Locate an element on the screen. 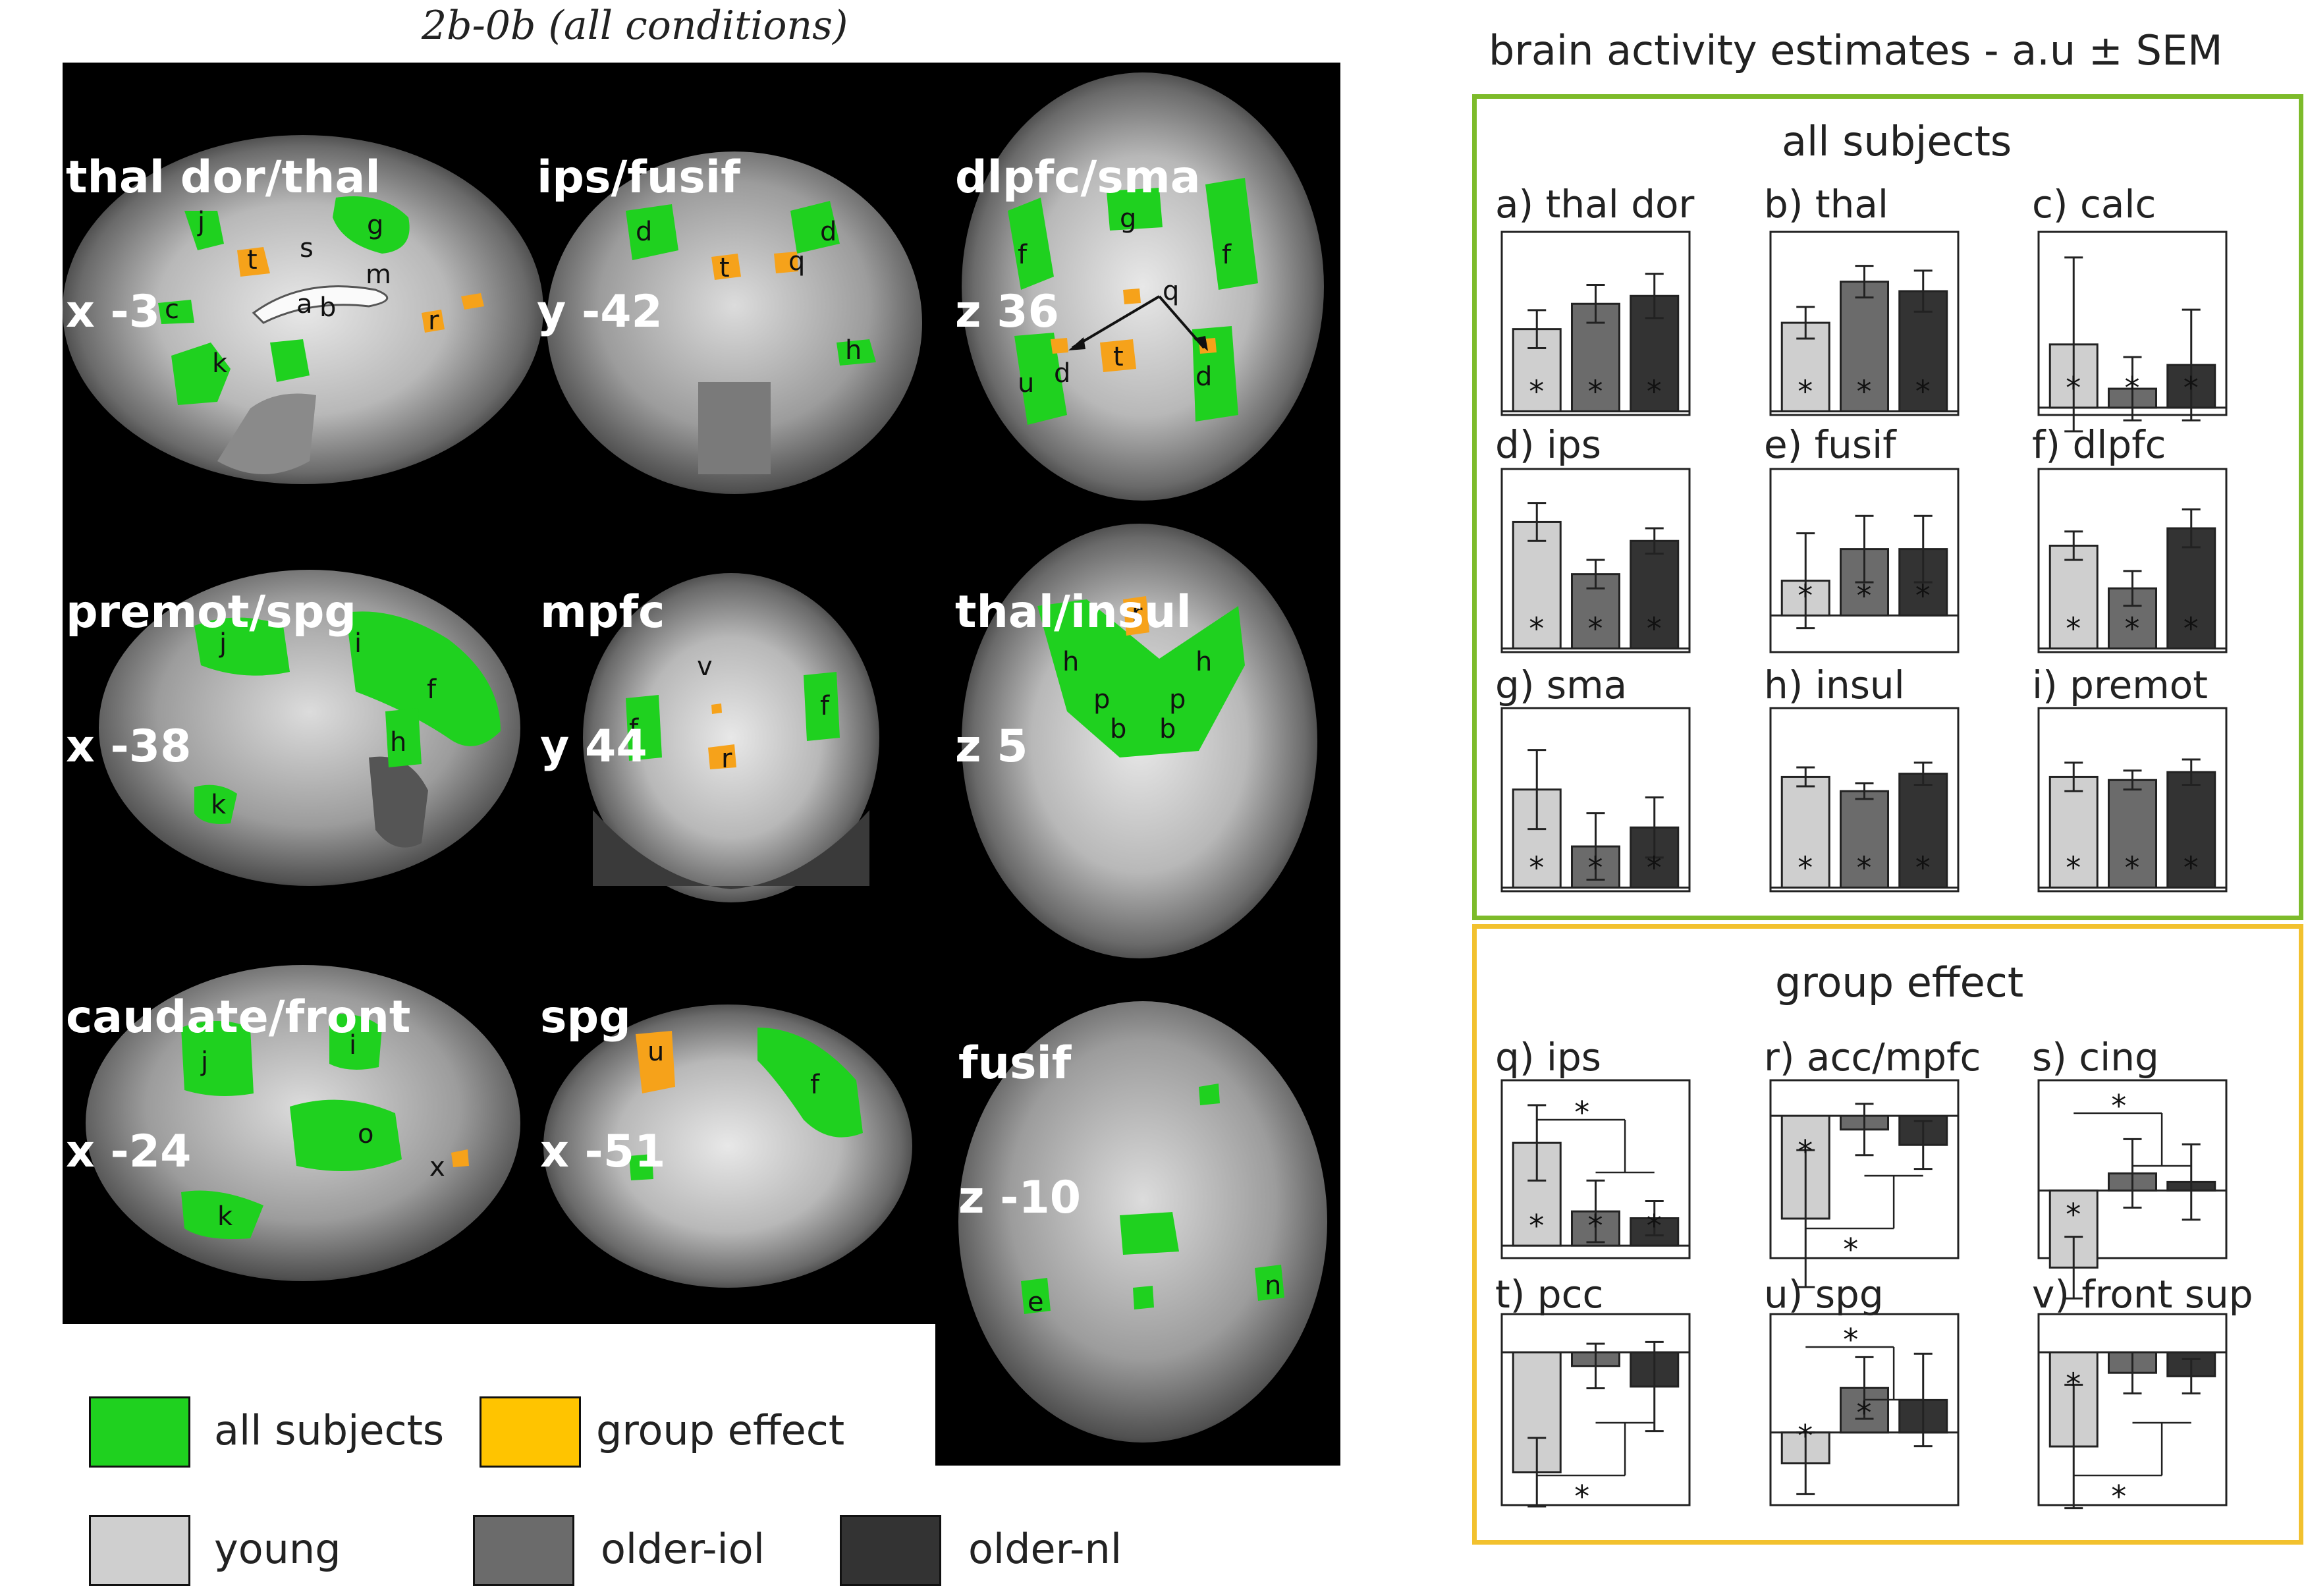 The width and height of the screenshot is (2306, 1596). group-effect-chart-13: u) spg * * * is located at coordinates (1862, 1389).